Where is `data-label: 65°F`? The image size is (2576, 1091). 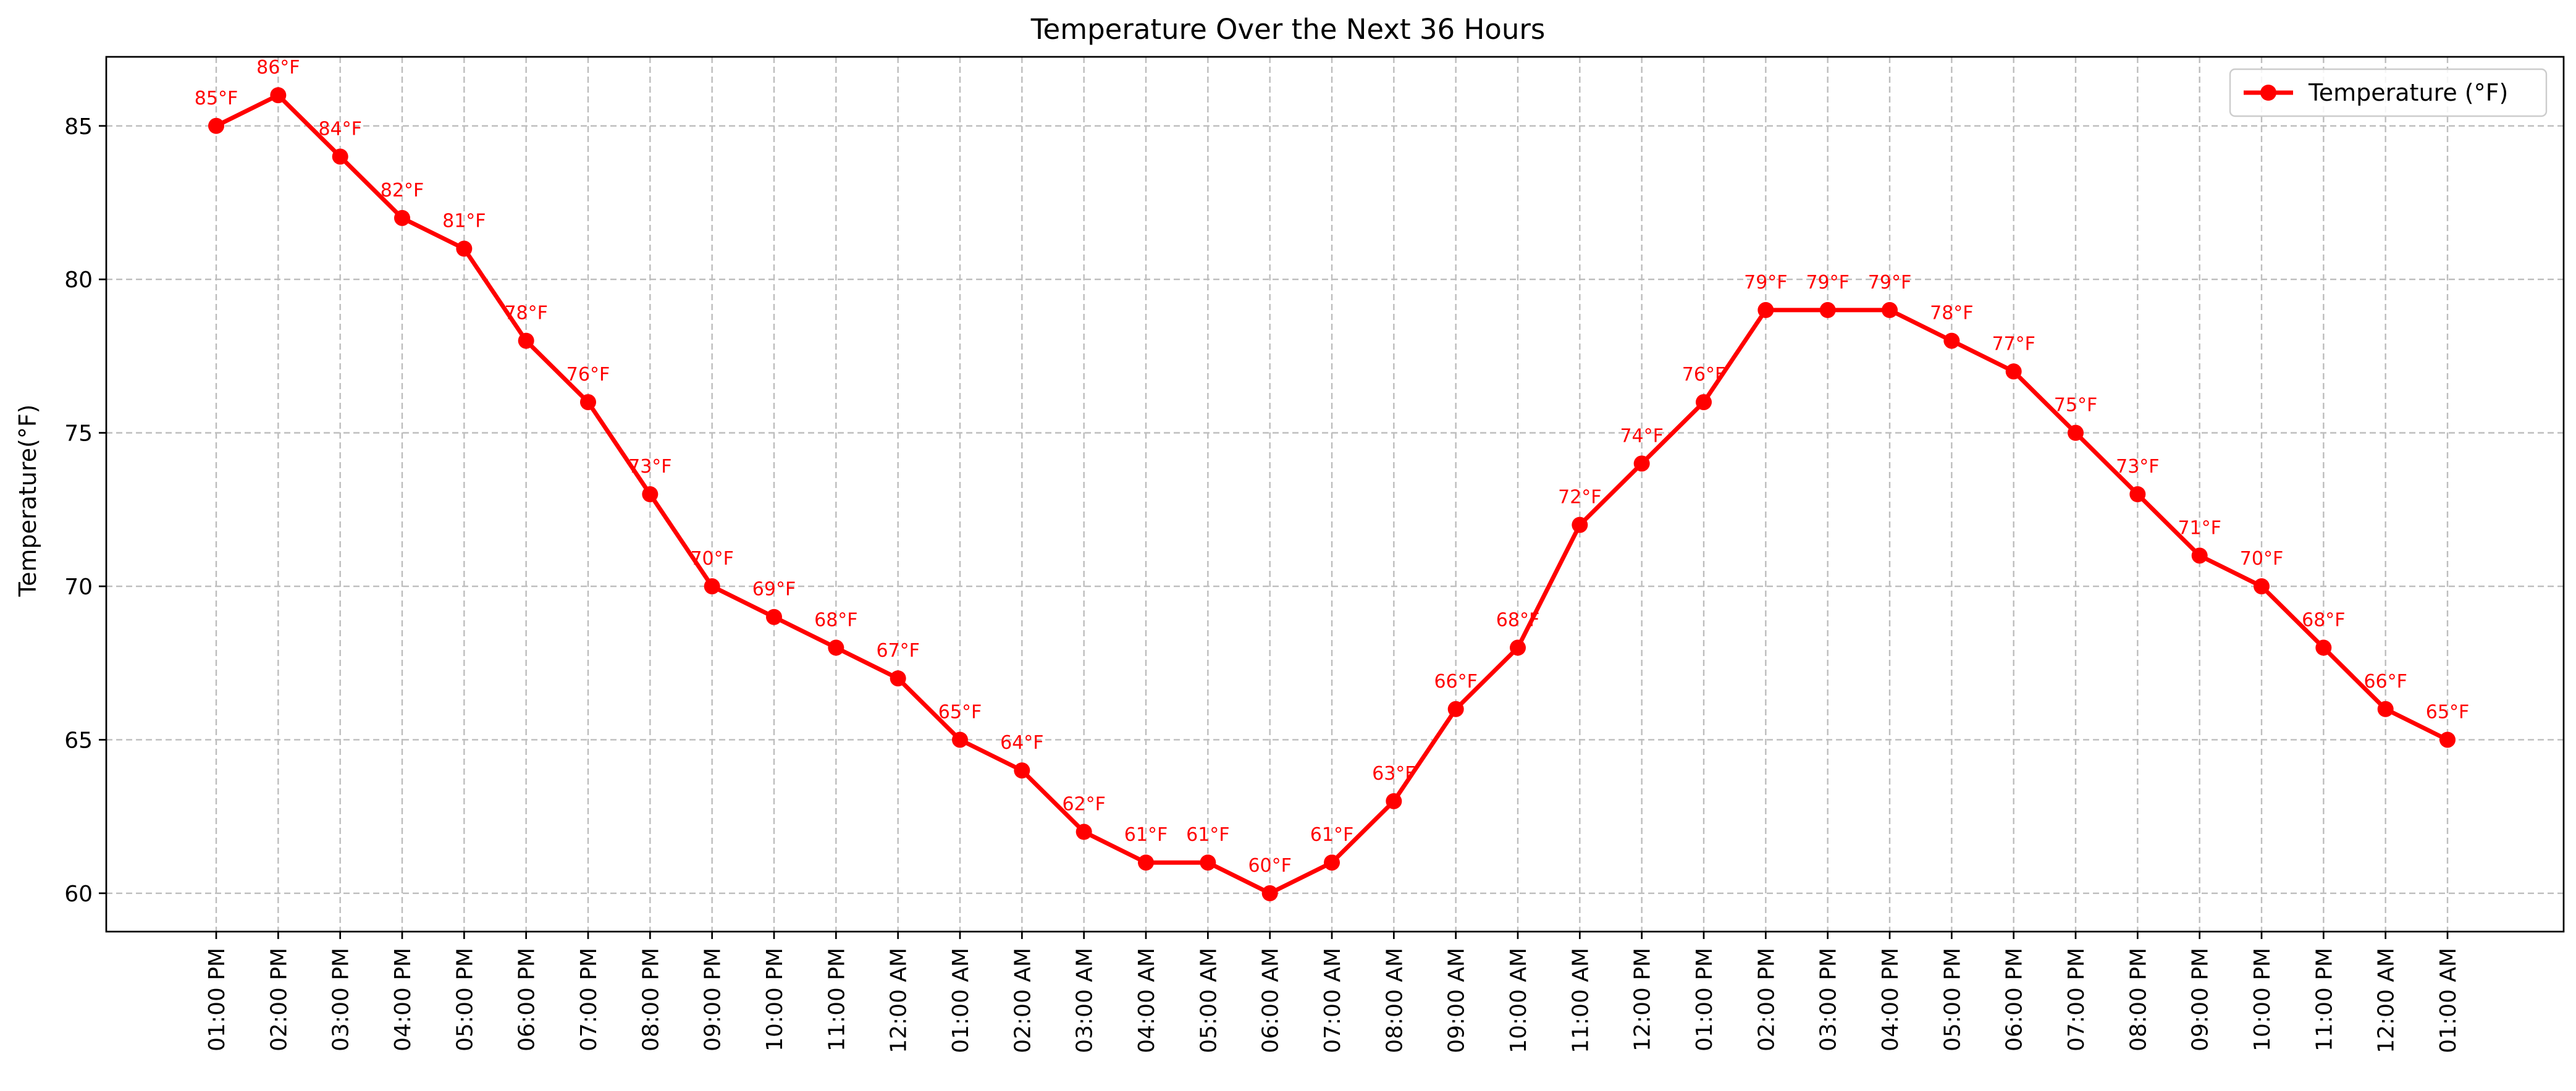 data-label: 65°F is located at coordinates (2447, 712).